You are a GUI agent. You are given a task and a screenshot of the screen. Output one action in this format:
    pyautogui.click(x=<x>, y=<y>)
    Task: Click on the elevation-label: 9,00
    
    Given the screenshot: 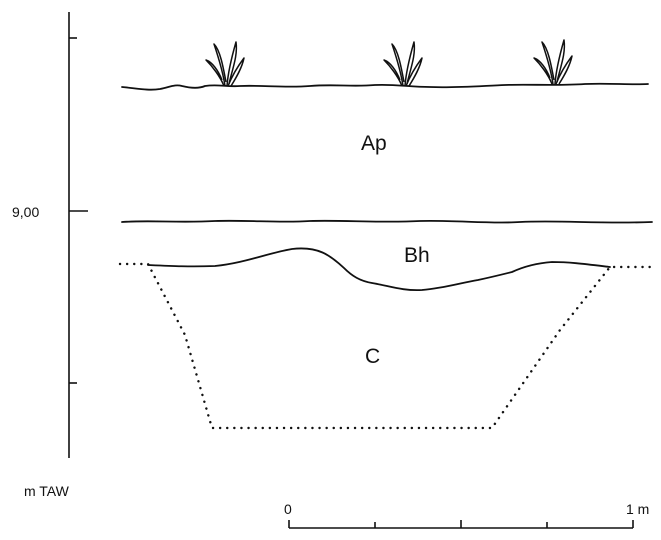 What is the action you would take?
    pyautogui.click(x=25, y=212)
    